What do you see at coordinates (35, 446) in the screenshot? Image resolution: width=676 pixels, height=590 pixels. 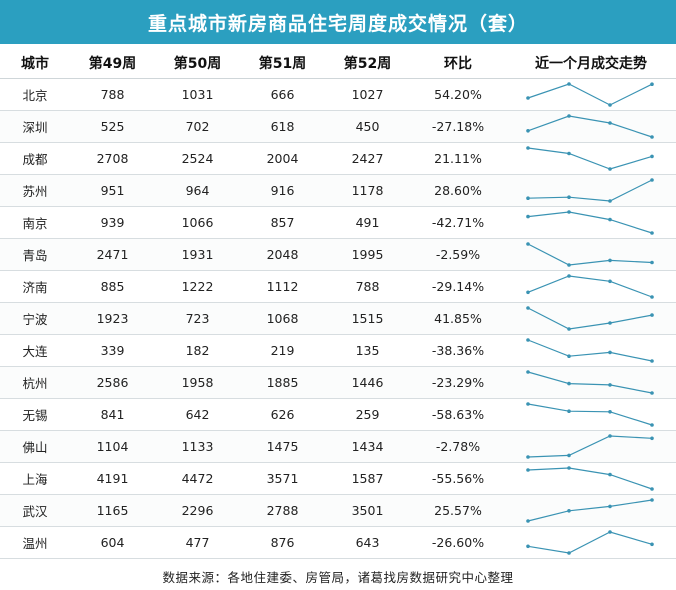 I see `city-cell: 佛山` at bounding box center [35, 446].